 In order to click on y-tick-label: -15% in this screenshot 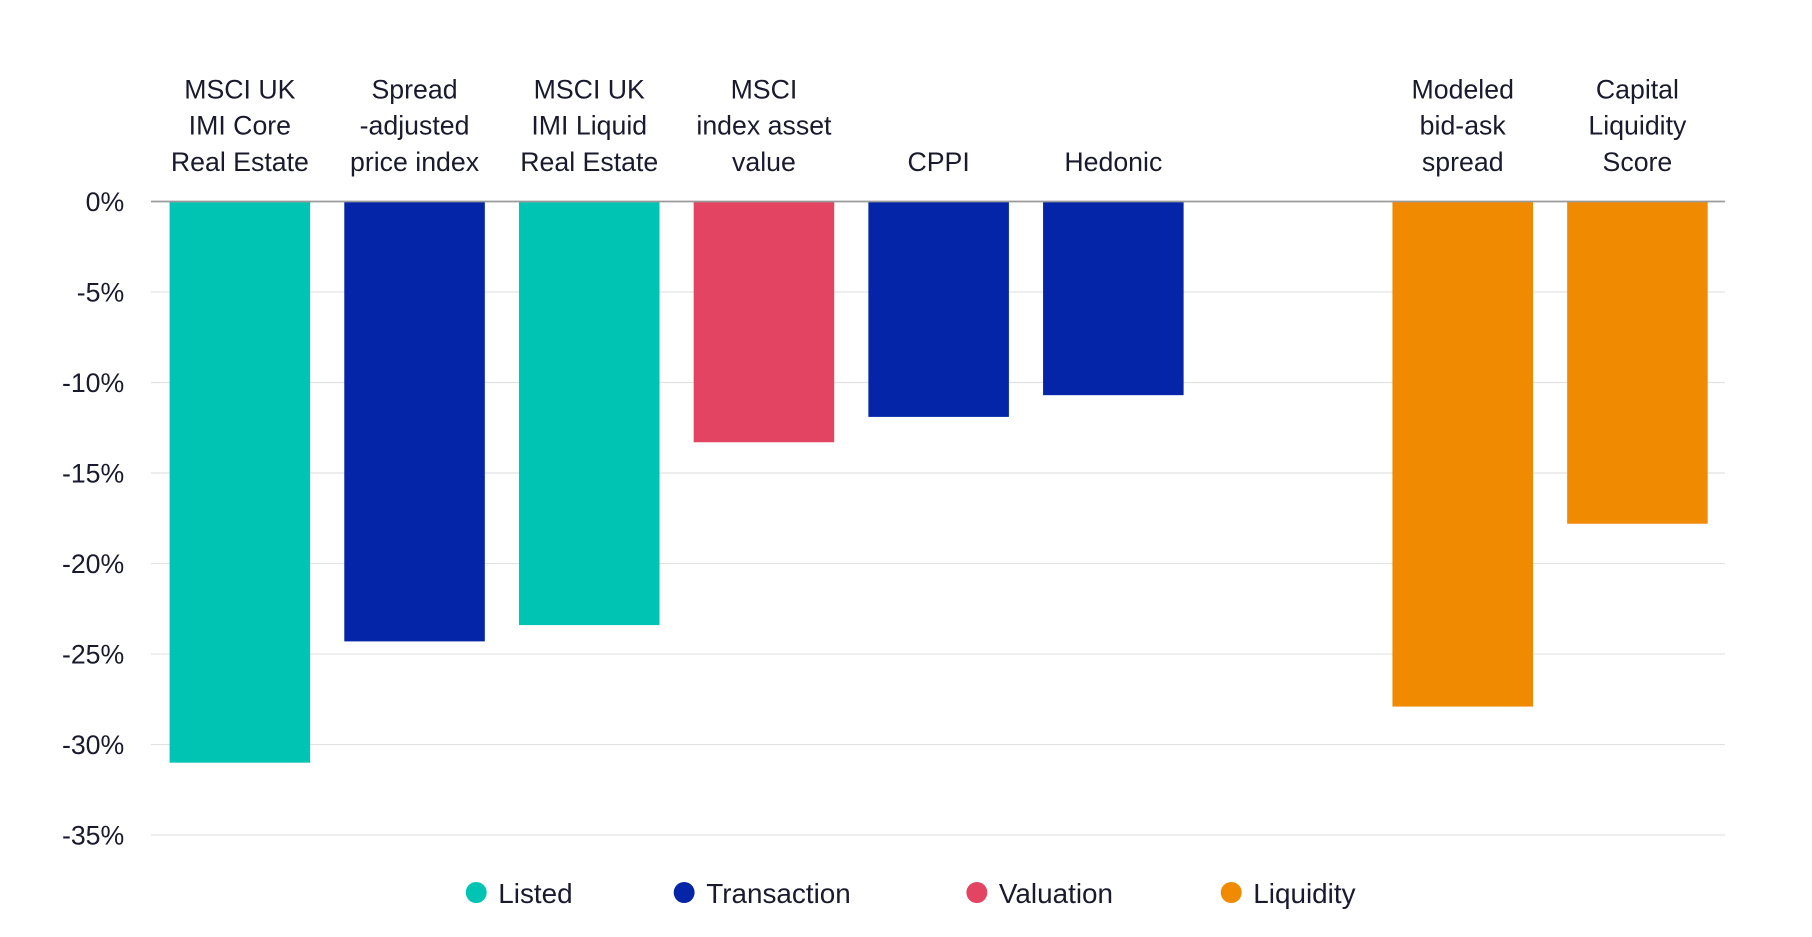, I will do `click(93, 473)`.